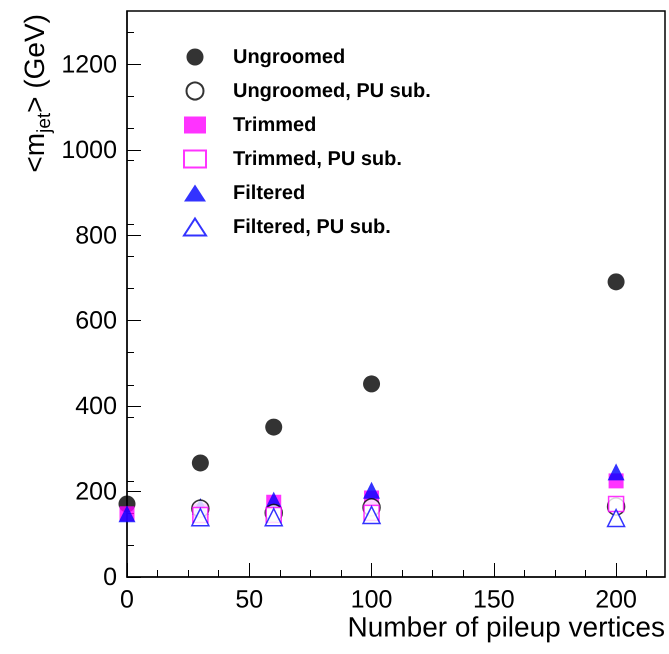 The image size is (669, 654). Describe the element at coordinates (289, 57) in the screenshot. I see `legend-label: Ungroomed` at that location.